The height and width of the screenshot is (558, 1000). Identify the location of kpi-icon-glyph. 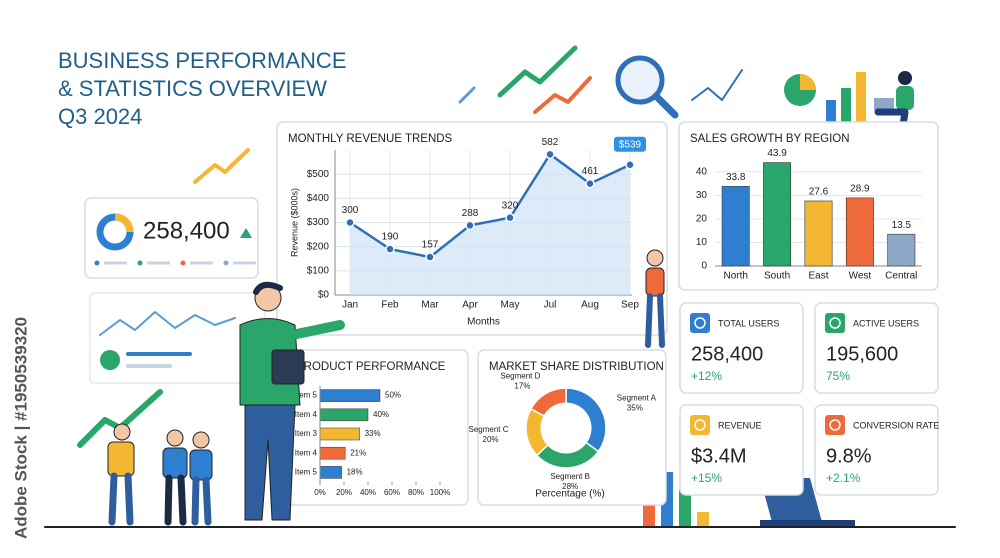
(700, 425).